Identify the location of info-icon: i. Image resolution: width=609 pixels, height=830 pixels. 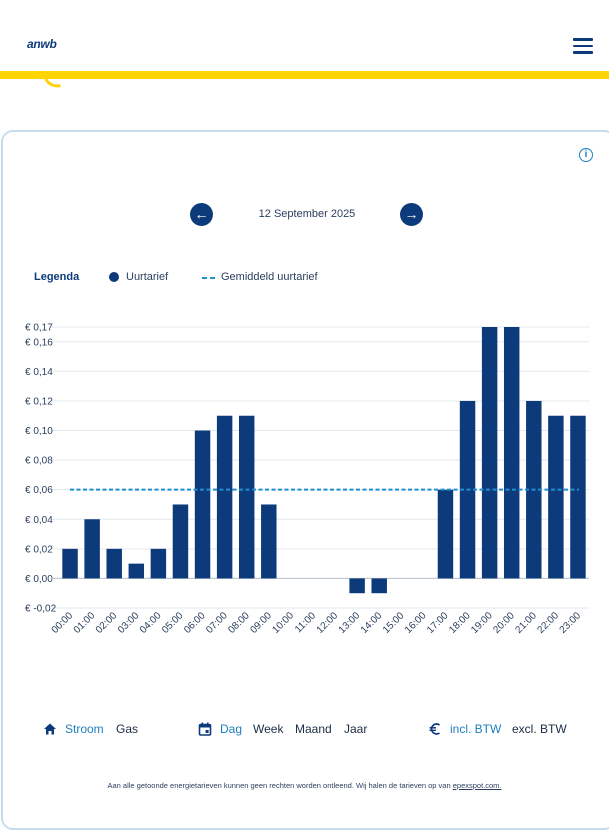
(586, 155).